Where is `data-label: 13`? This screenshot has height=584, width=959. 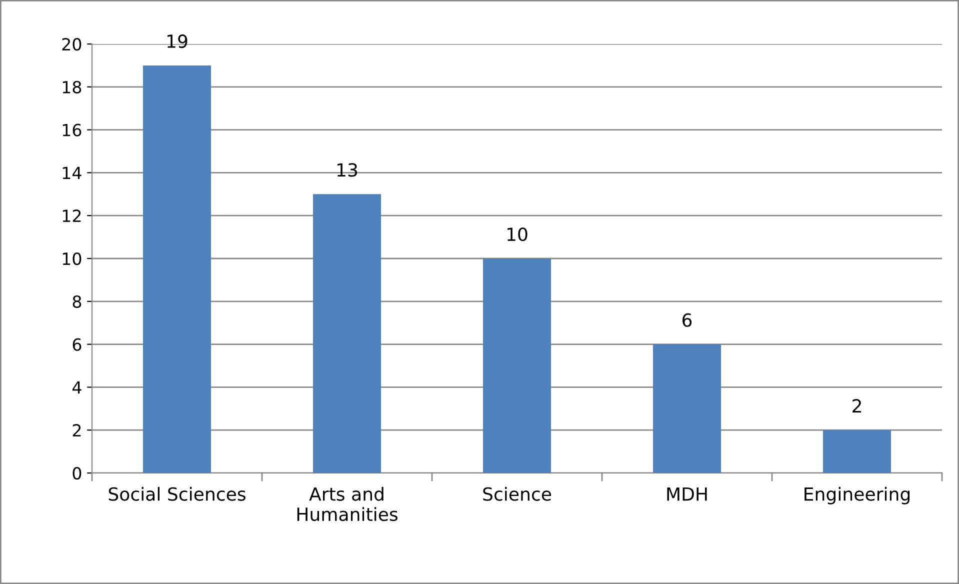 data-label: 13 is located at coordinates (347, 170).